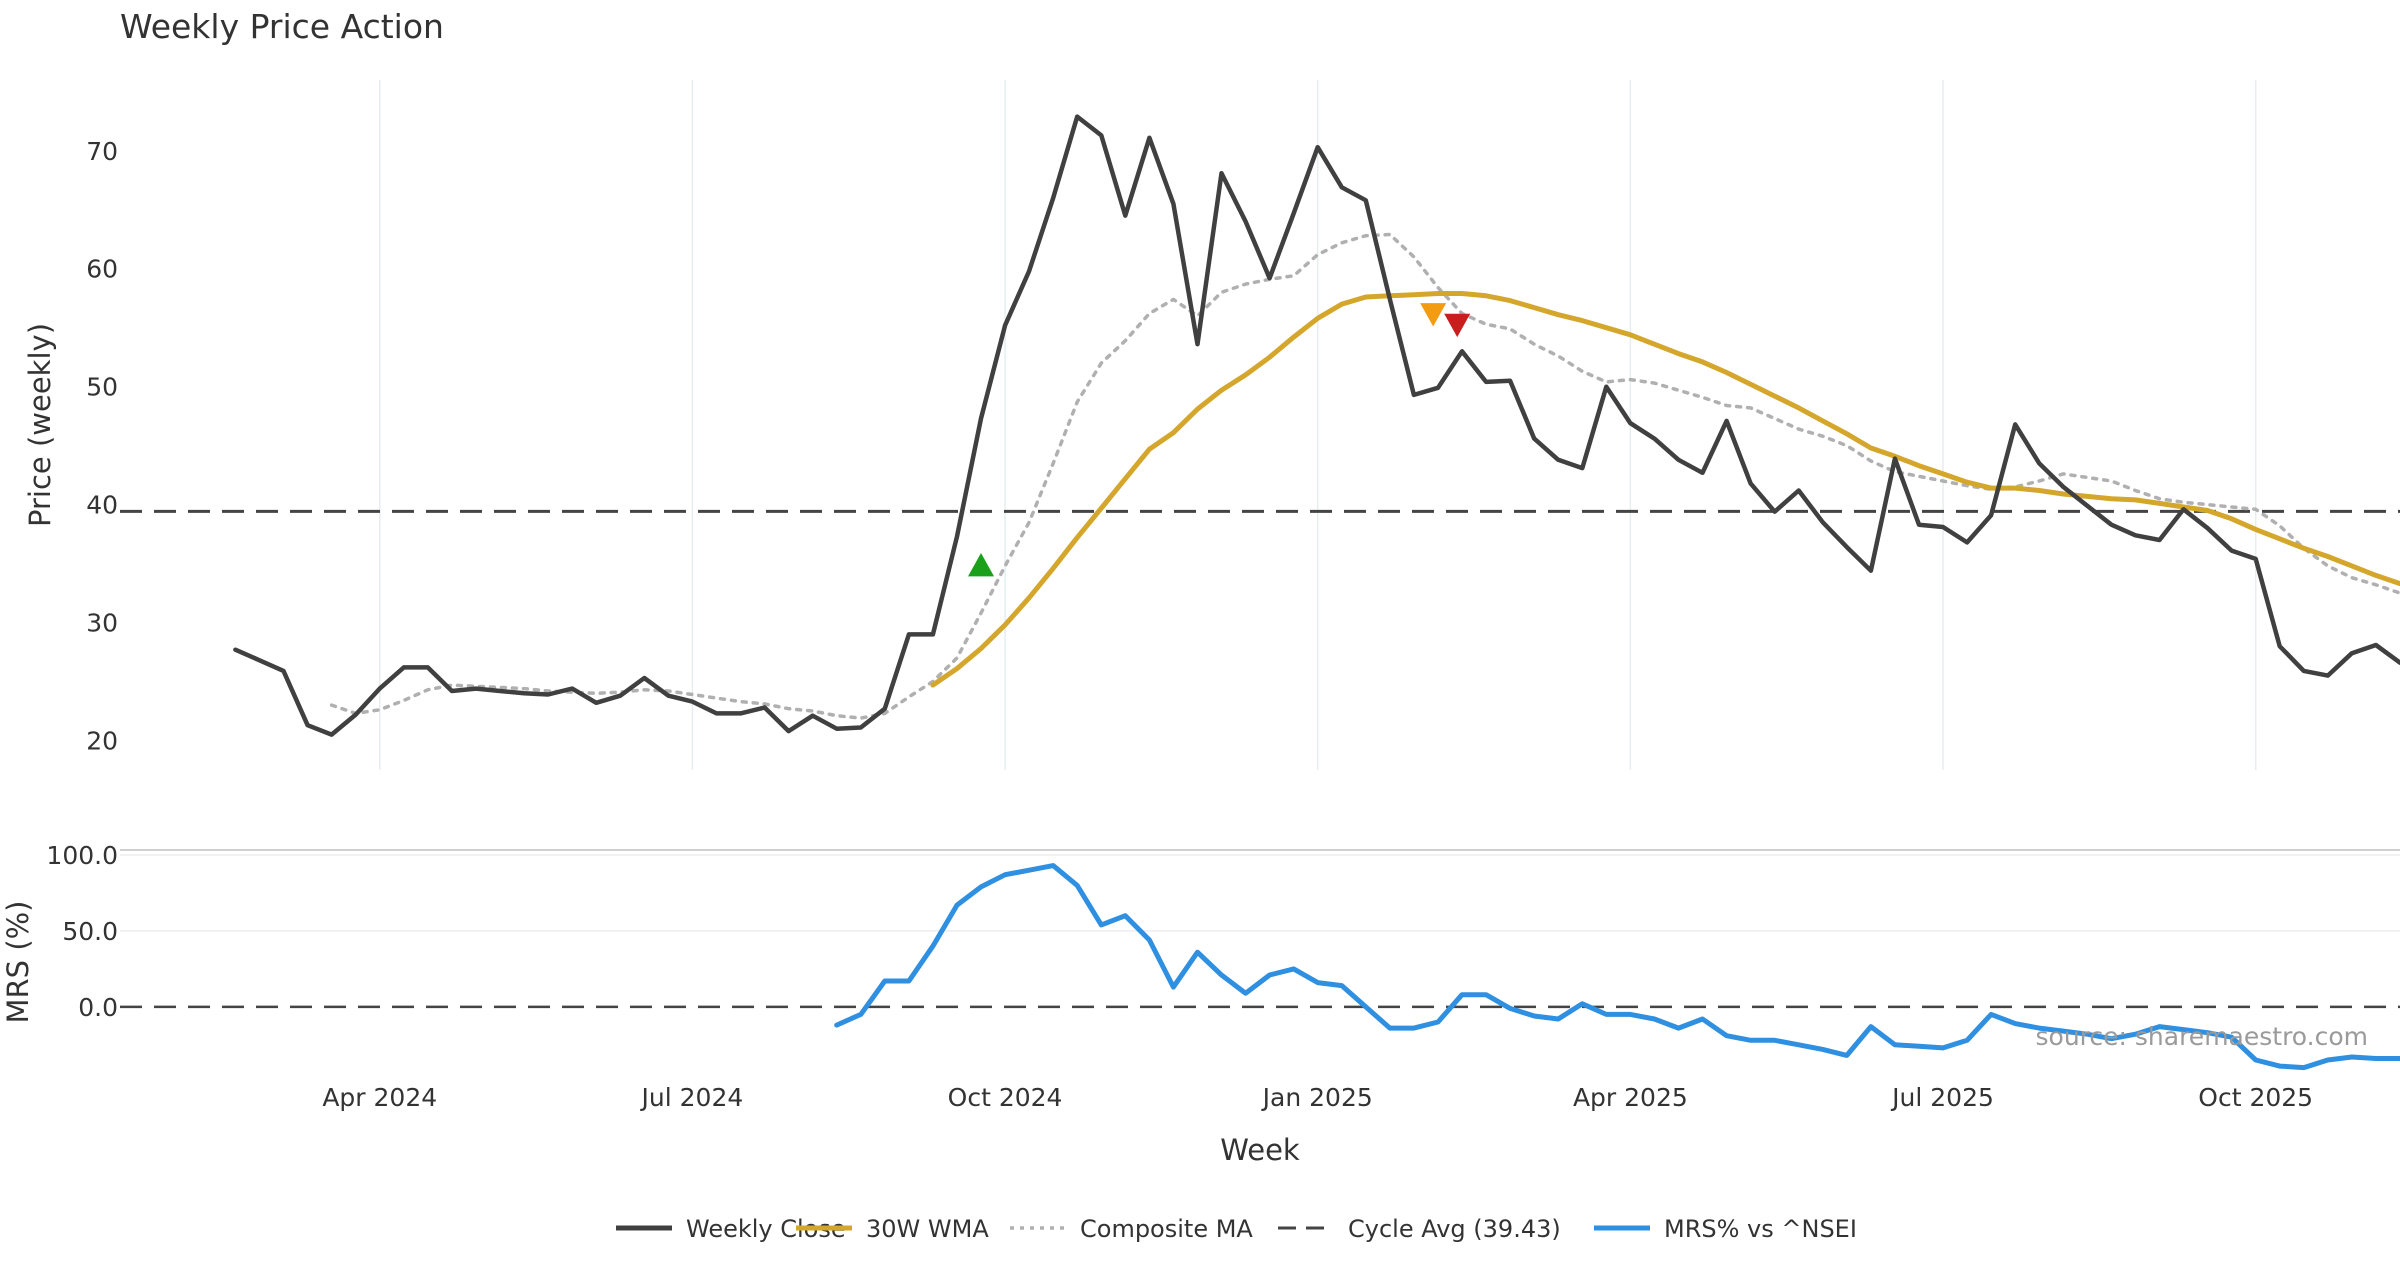  What do you see at coordinates (90, 931) in the screenshot?
I see `mrs-y-tick-label: 50.0` at bounding box center [90, 931].